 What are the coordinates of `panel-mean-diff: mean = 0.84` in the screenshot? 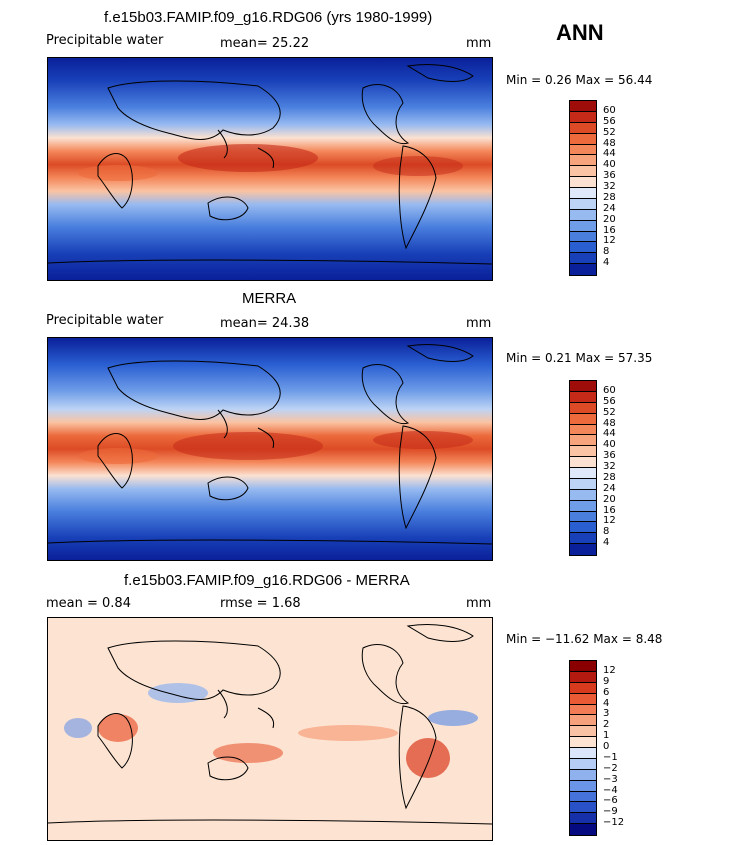 It's located at (88, 603).